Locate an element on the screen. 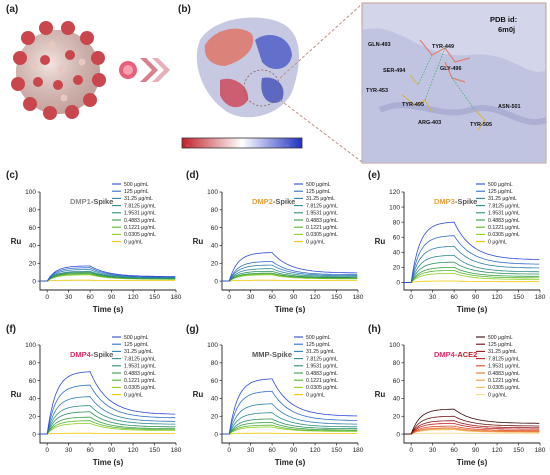  chart-title: DMP3-Spike is located at coordinates (455, 201).